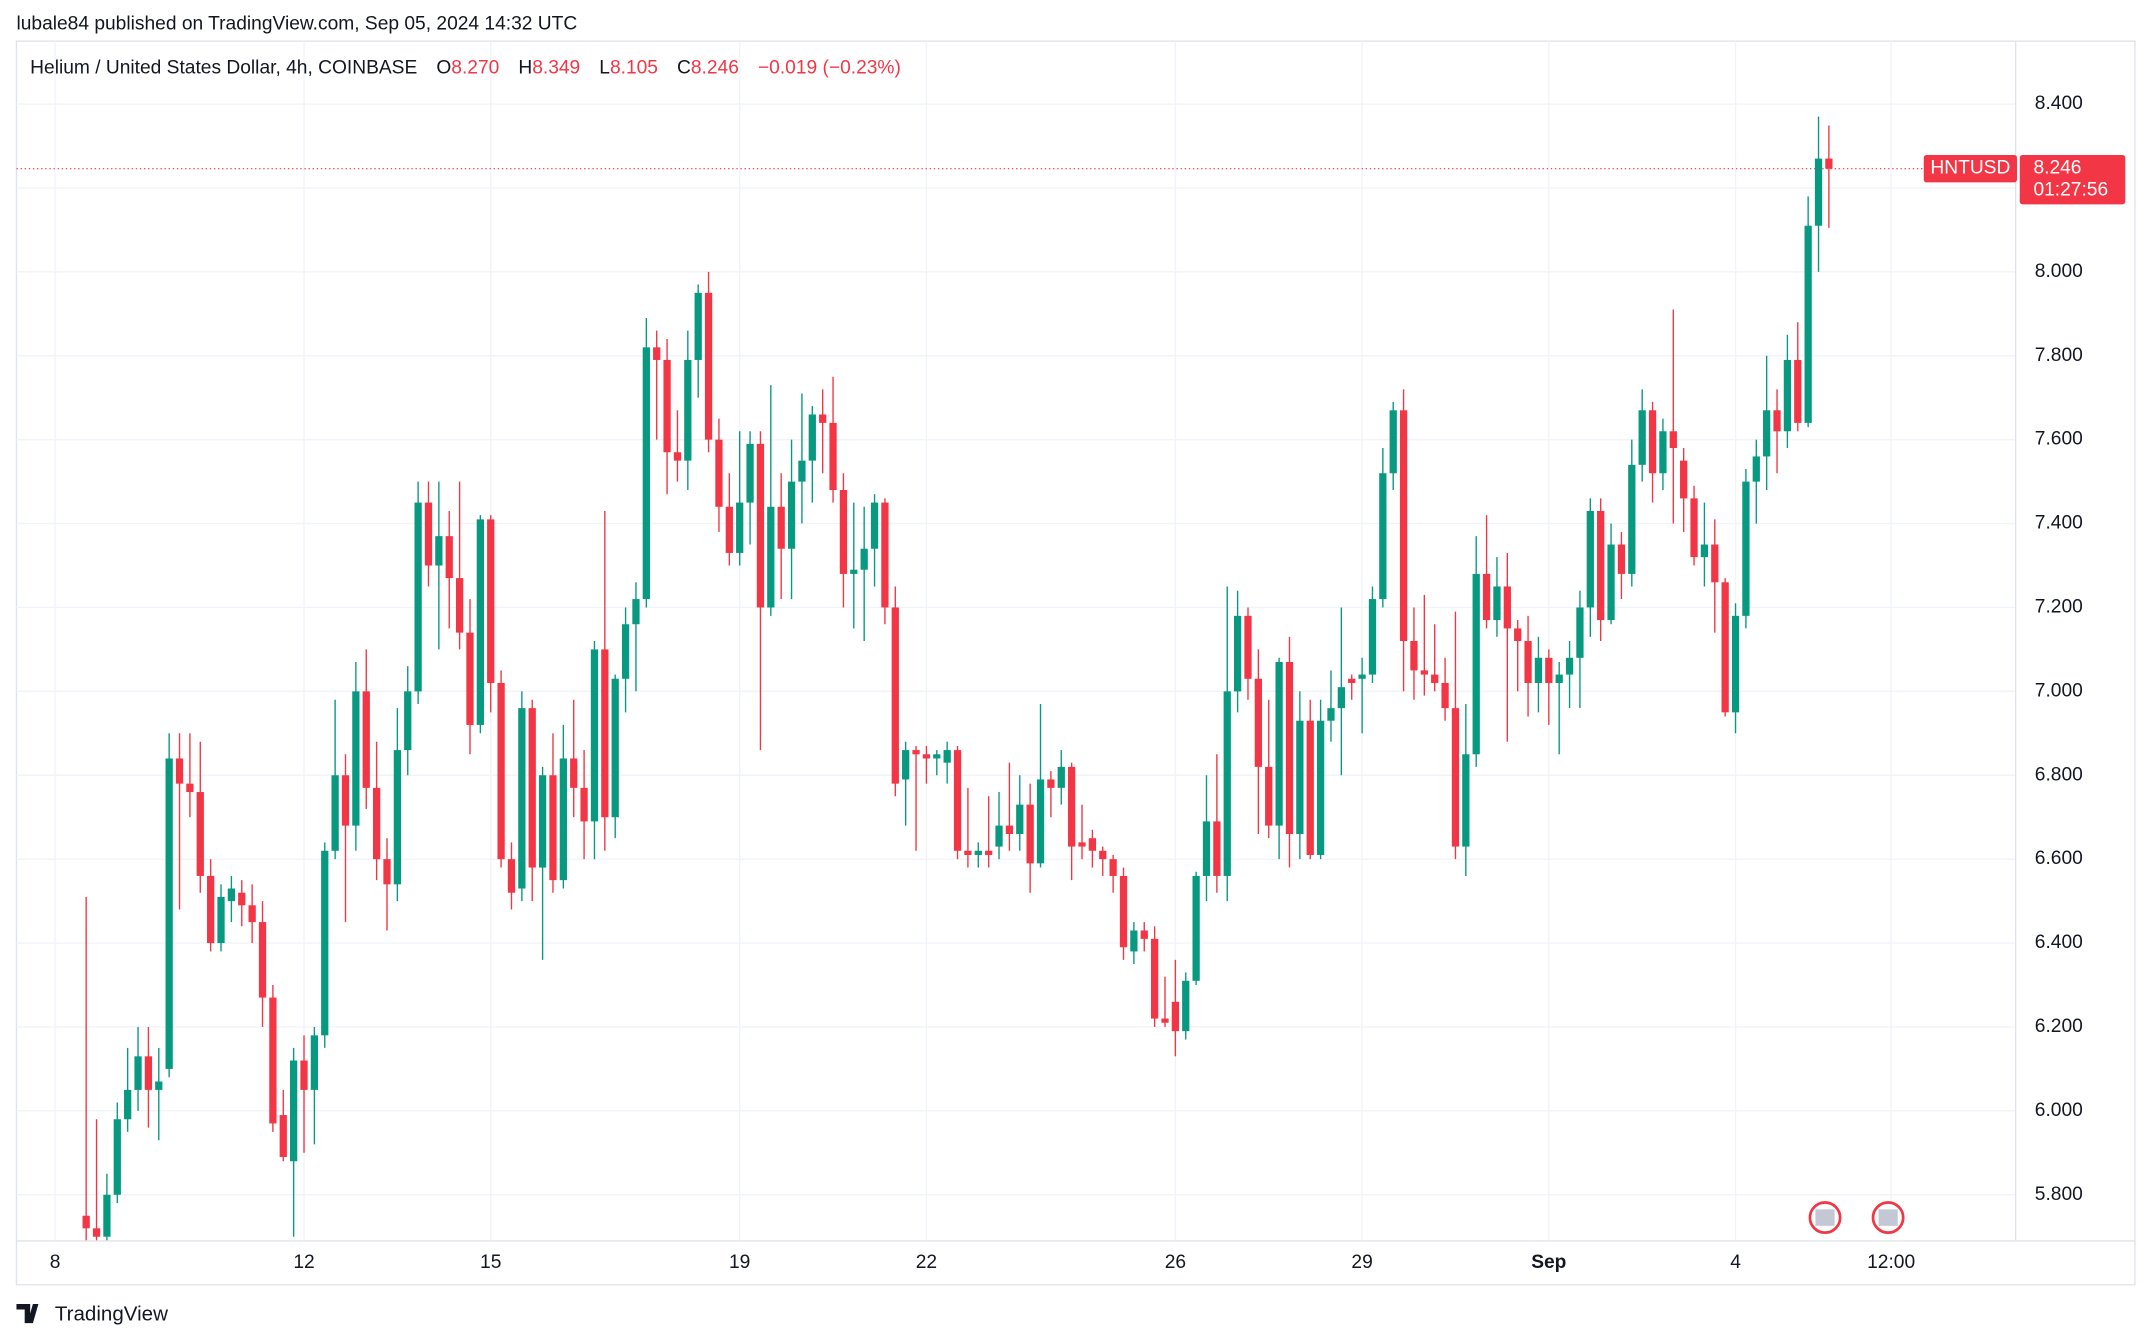 This screenshot has width=2150, height=1341. What do you see at coordinates (303, 1262) in the screenshot?
I see `x-tick-label: 12` at bounding box center [303, 1262].